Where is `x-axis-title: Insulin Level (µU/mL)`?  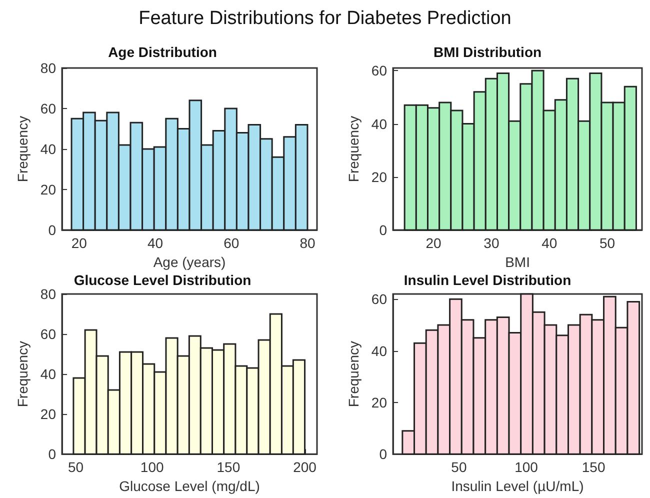
x-axis-title: Insulin Level (µU/mL) is located at coordinates (517, 486).